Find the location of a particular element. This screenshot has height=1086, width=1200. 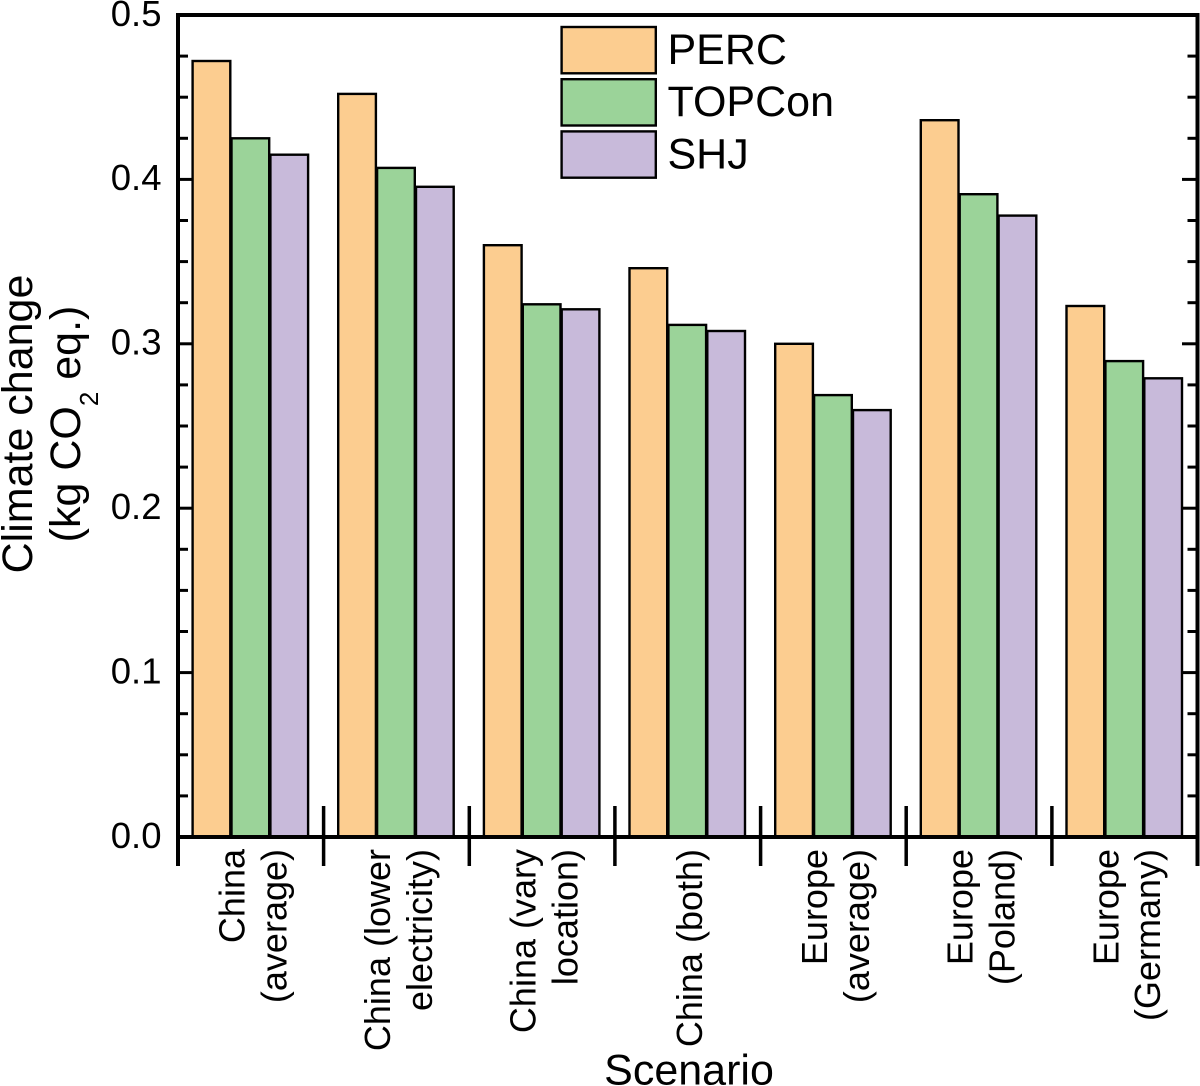

svg-text: 0.3 is located at coordinates (136, 342).